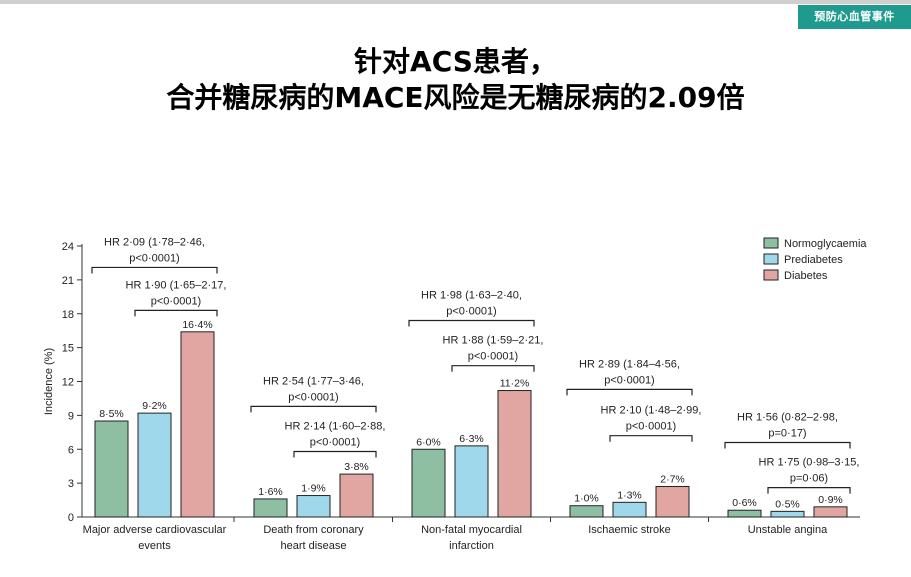 Image resolution: width=911 pixels, height=577 pixels. Describe the element at coordinates (651, 411) in the screenshot. I see `hr-annotation-text: HR 2·10 (1·48–2·99,` at that location.